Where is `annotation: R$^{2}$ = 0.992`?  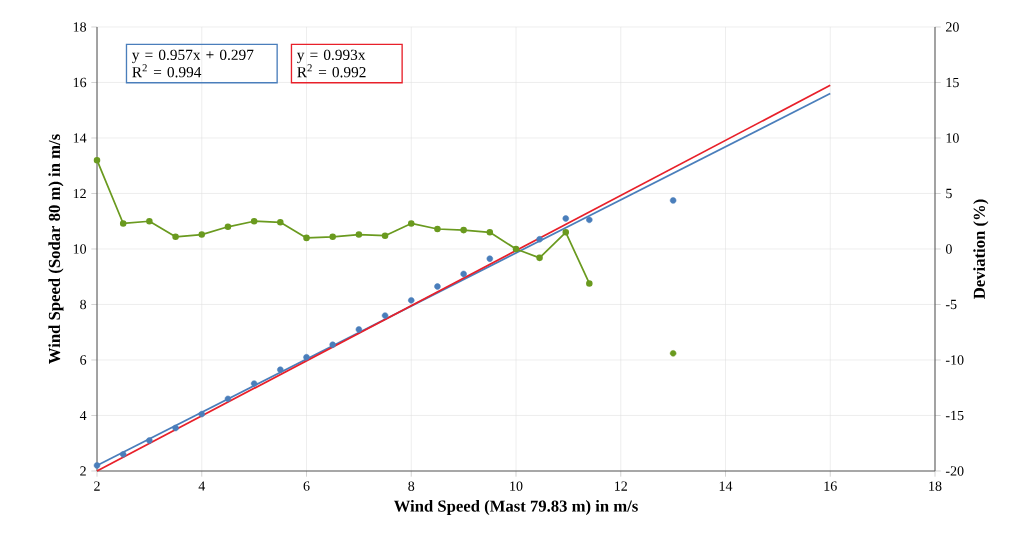
annotation: R$^{2}$ = 0.992 is located at coordinates (331, 71).